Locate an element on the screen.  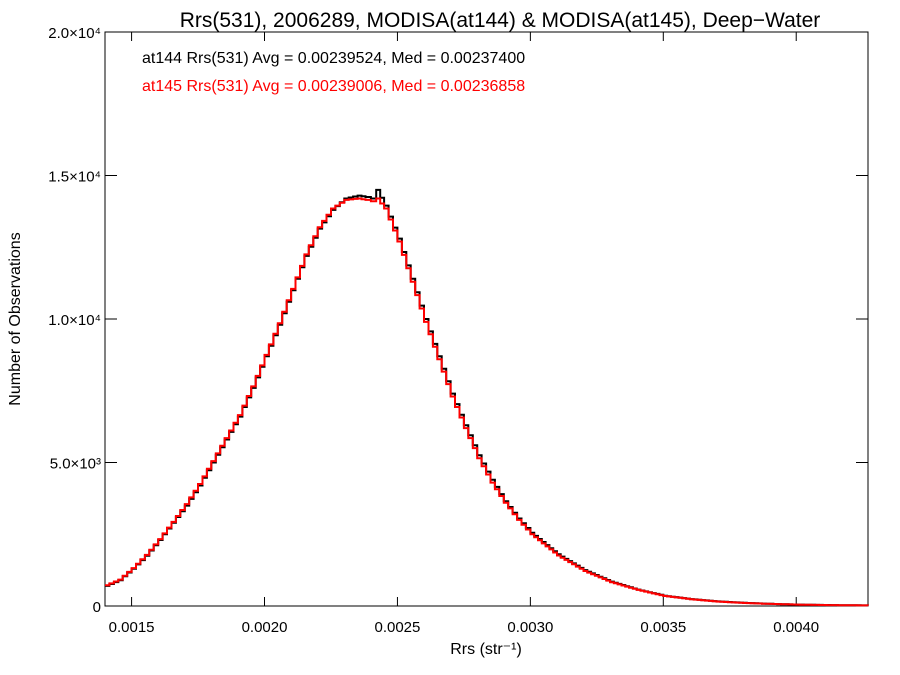
x-tick-label: 0.0025 is located at coordinates (397, 627).